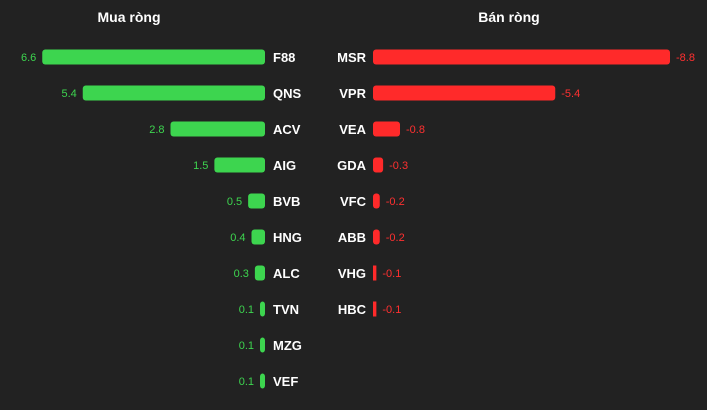  Describe the element at coordinates (376, 237) in the screenshot. I see `sell-bar-abb` at that location.